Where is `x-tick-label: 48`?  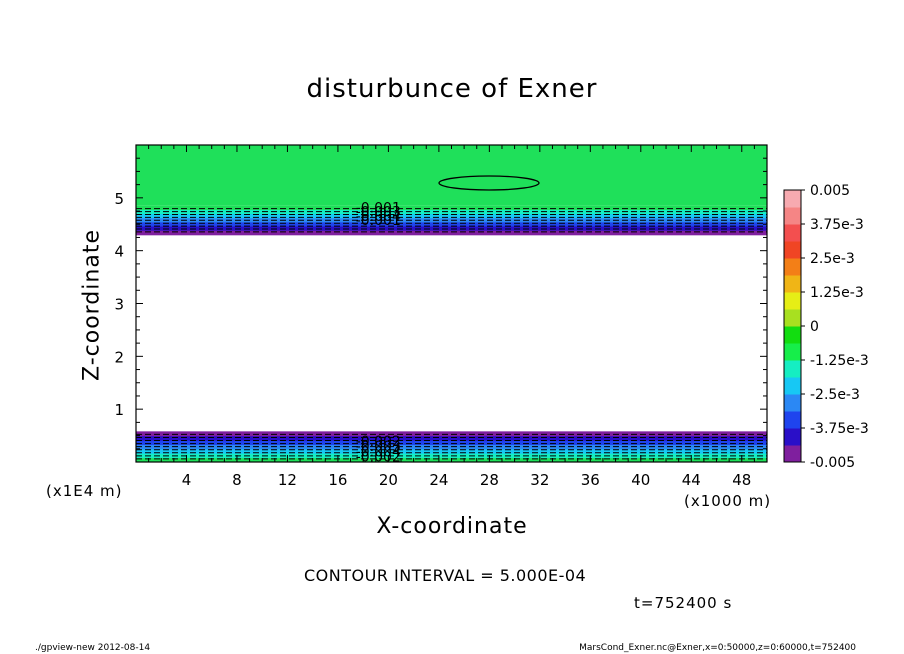
x-tick-label: 48 is located at coordinates (741, 480).